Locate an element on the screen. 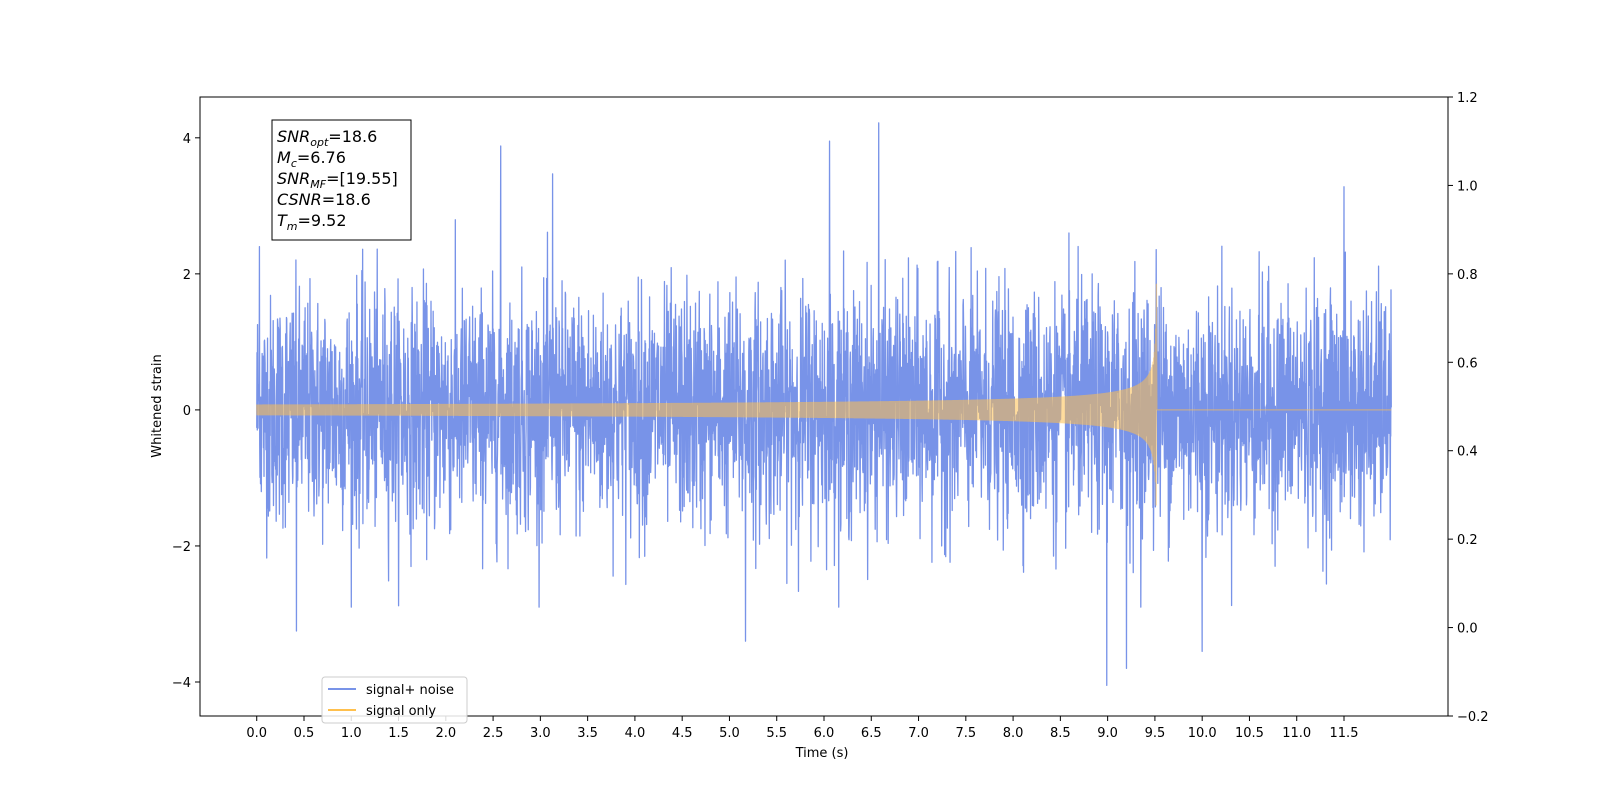 The image size is (1600, 800). x-tick-label: 1.0 is located at coordinates (351, 733).